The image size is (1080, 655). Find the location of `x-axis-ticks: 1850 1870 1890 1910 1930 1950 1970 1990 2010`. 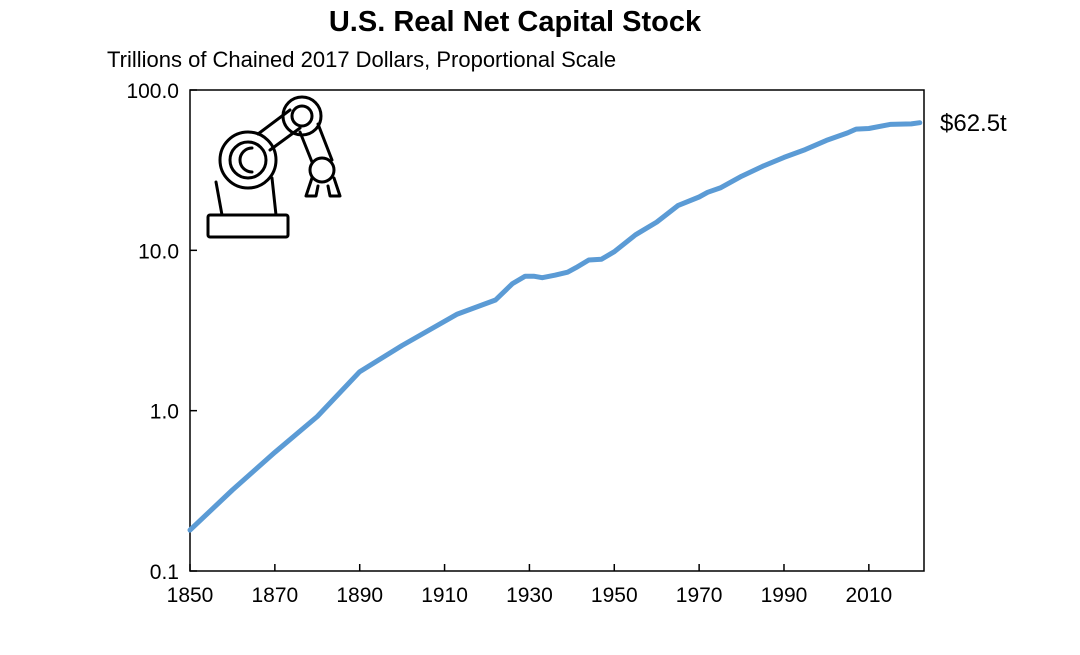

x-axis-ticks: 1850 1870 1890 1910 1930 1950 1970 1990 2010 is located at coordinates (529, 585).